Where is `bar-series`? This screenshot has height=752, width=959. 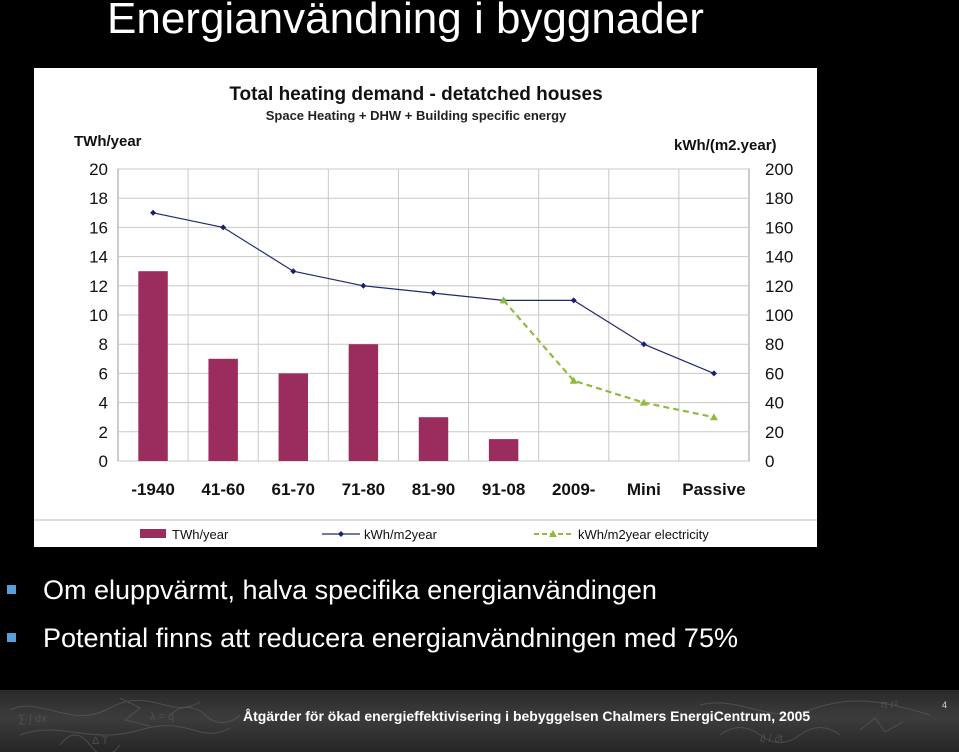 bar-series is located at coordinates (328, 366).